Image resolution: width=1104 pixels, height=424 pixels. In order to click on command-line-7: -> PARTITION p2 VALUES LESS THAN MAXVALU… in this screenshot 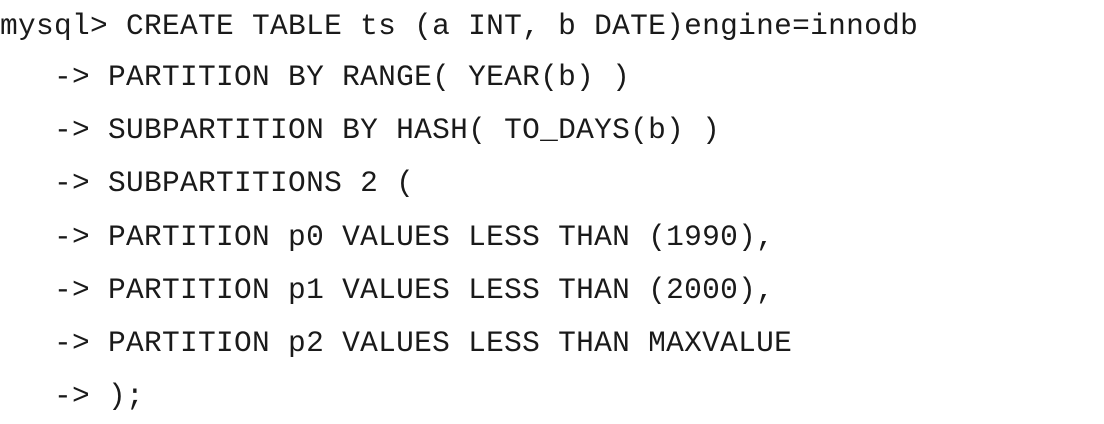, I will do `click(396, 343)`.